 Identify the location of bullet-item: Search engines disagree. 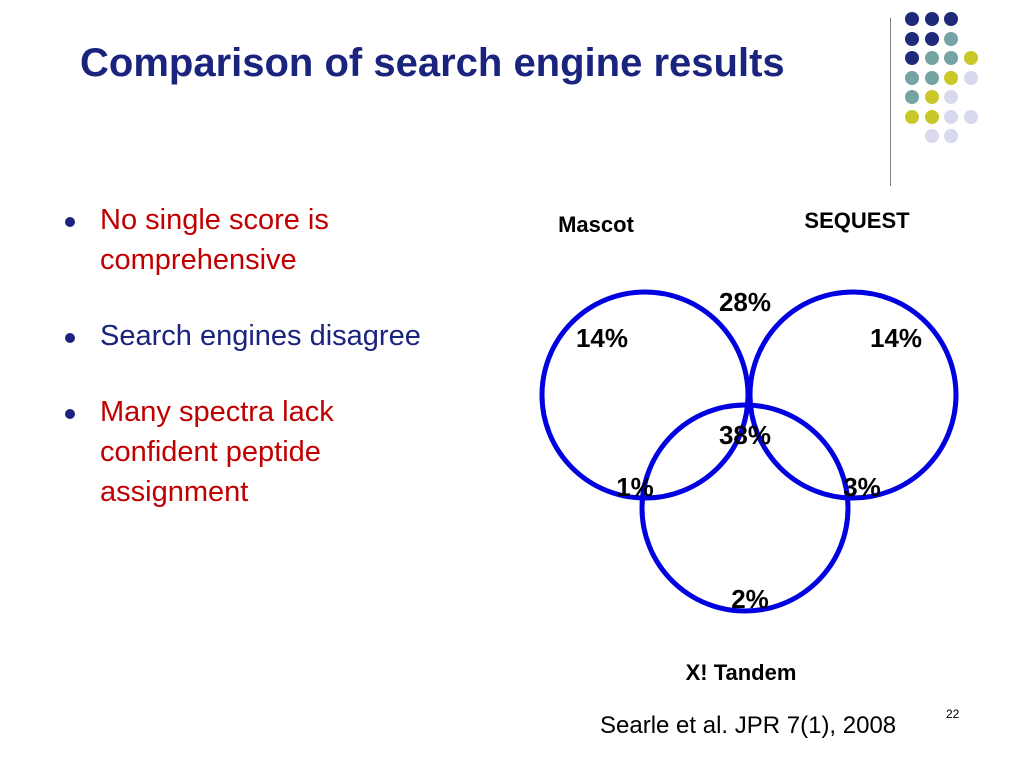
(250, 336).